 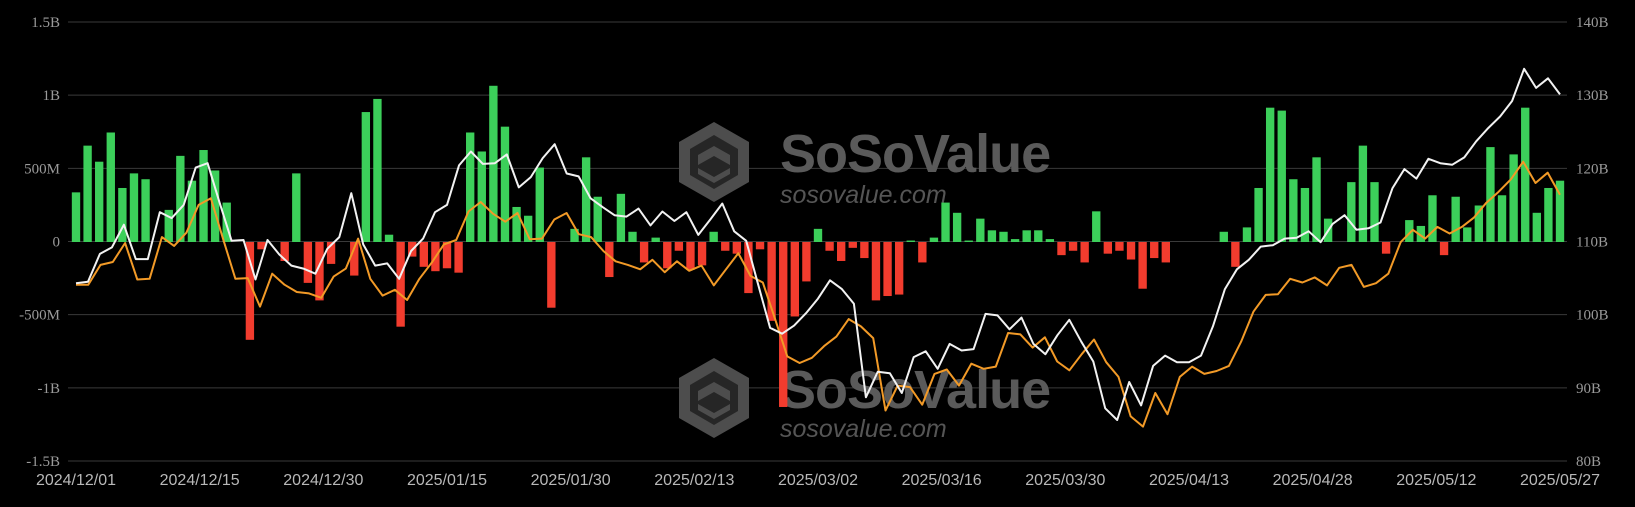 I want to click on right-tick-label: 110B, so click(x=1592, y=243).